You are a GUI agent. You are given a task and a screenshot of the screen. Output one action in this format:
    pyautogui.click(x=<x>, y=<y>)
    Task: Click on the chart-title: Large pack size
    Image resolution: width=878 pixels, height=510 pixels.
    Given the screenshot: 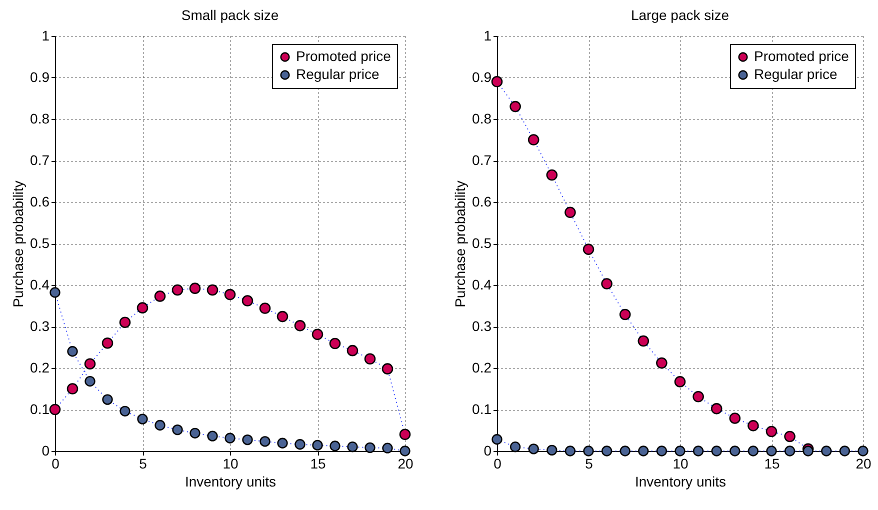 What is the action you would take?
    pyautogui.click(x=680, y=15)
    